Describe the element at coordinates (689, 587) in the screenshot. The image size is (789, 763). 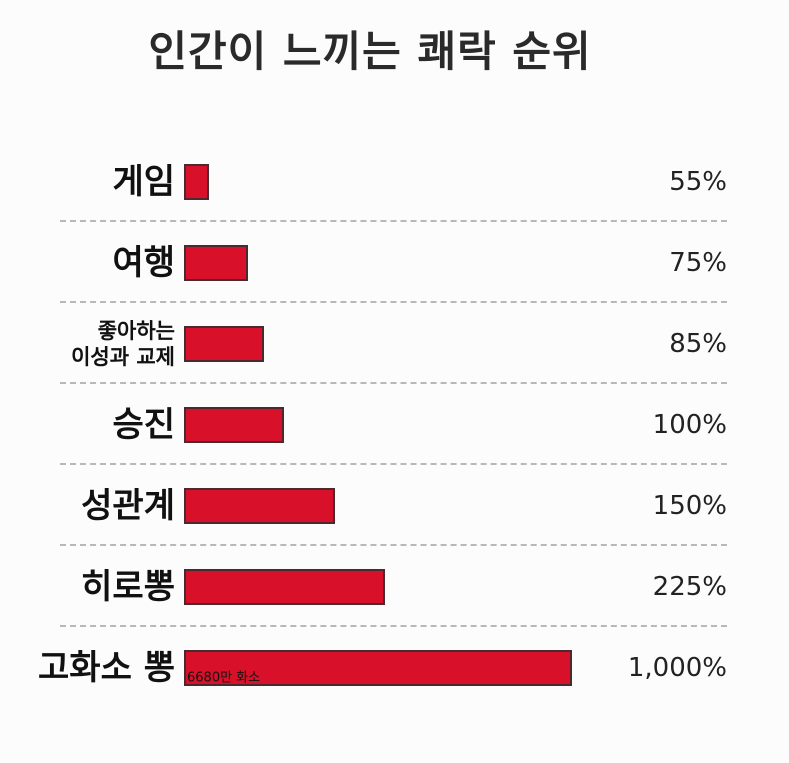
I see `value-label: 225%` at that location.